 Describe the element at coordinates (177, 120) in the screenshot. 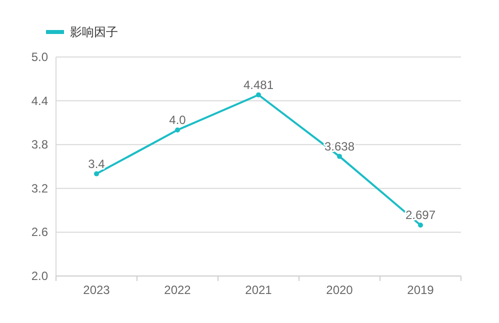

I see `data-label: 4.0` at that location.